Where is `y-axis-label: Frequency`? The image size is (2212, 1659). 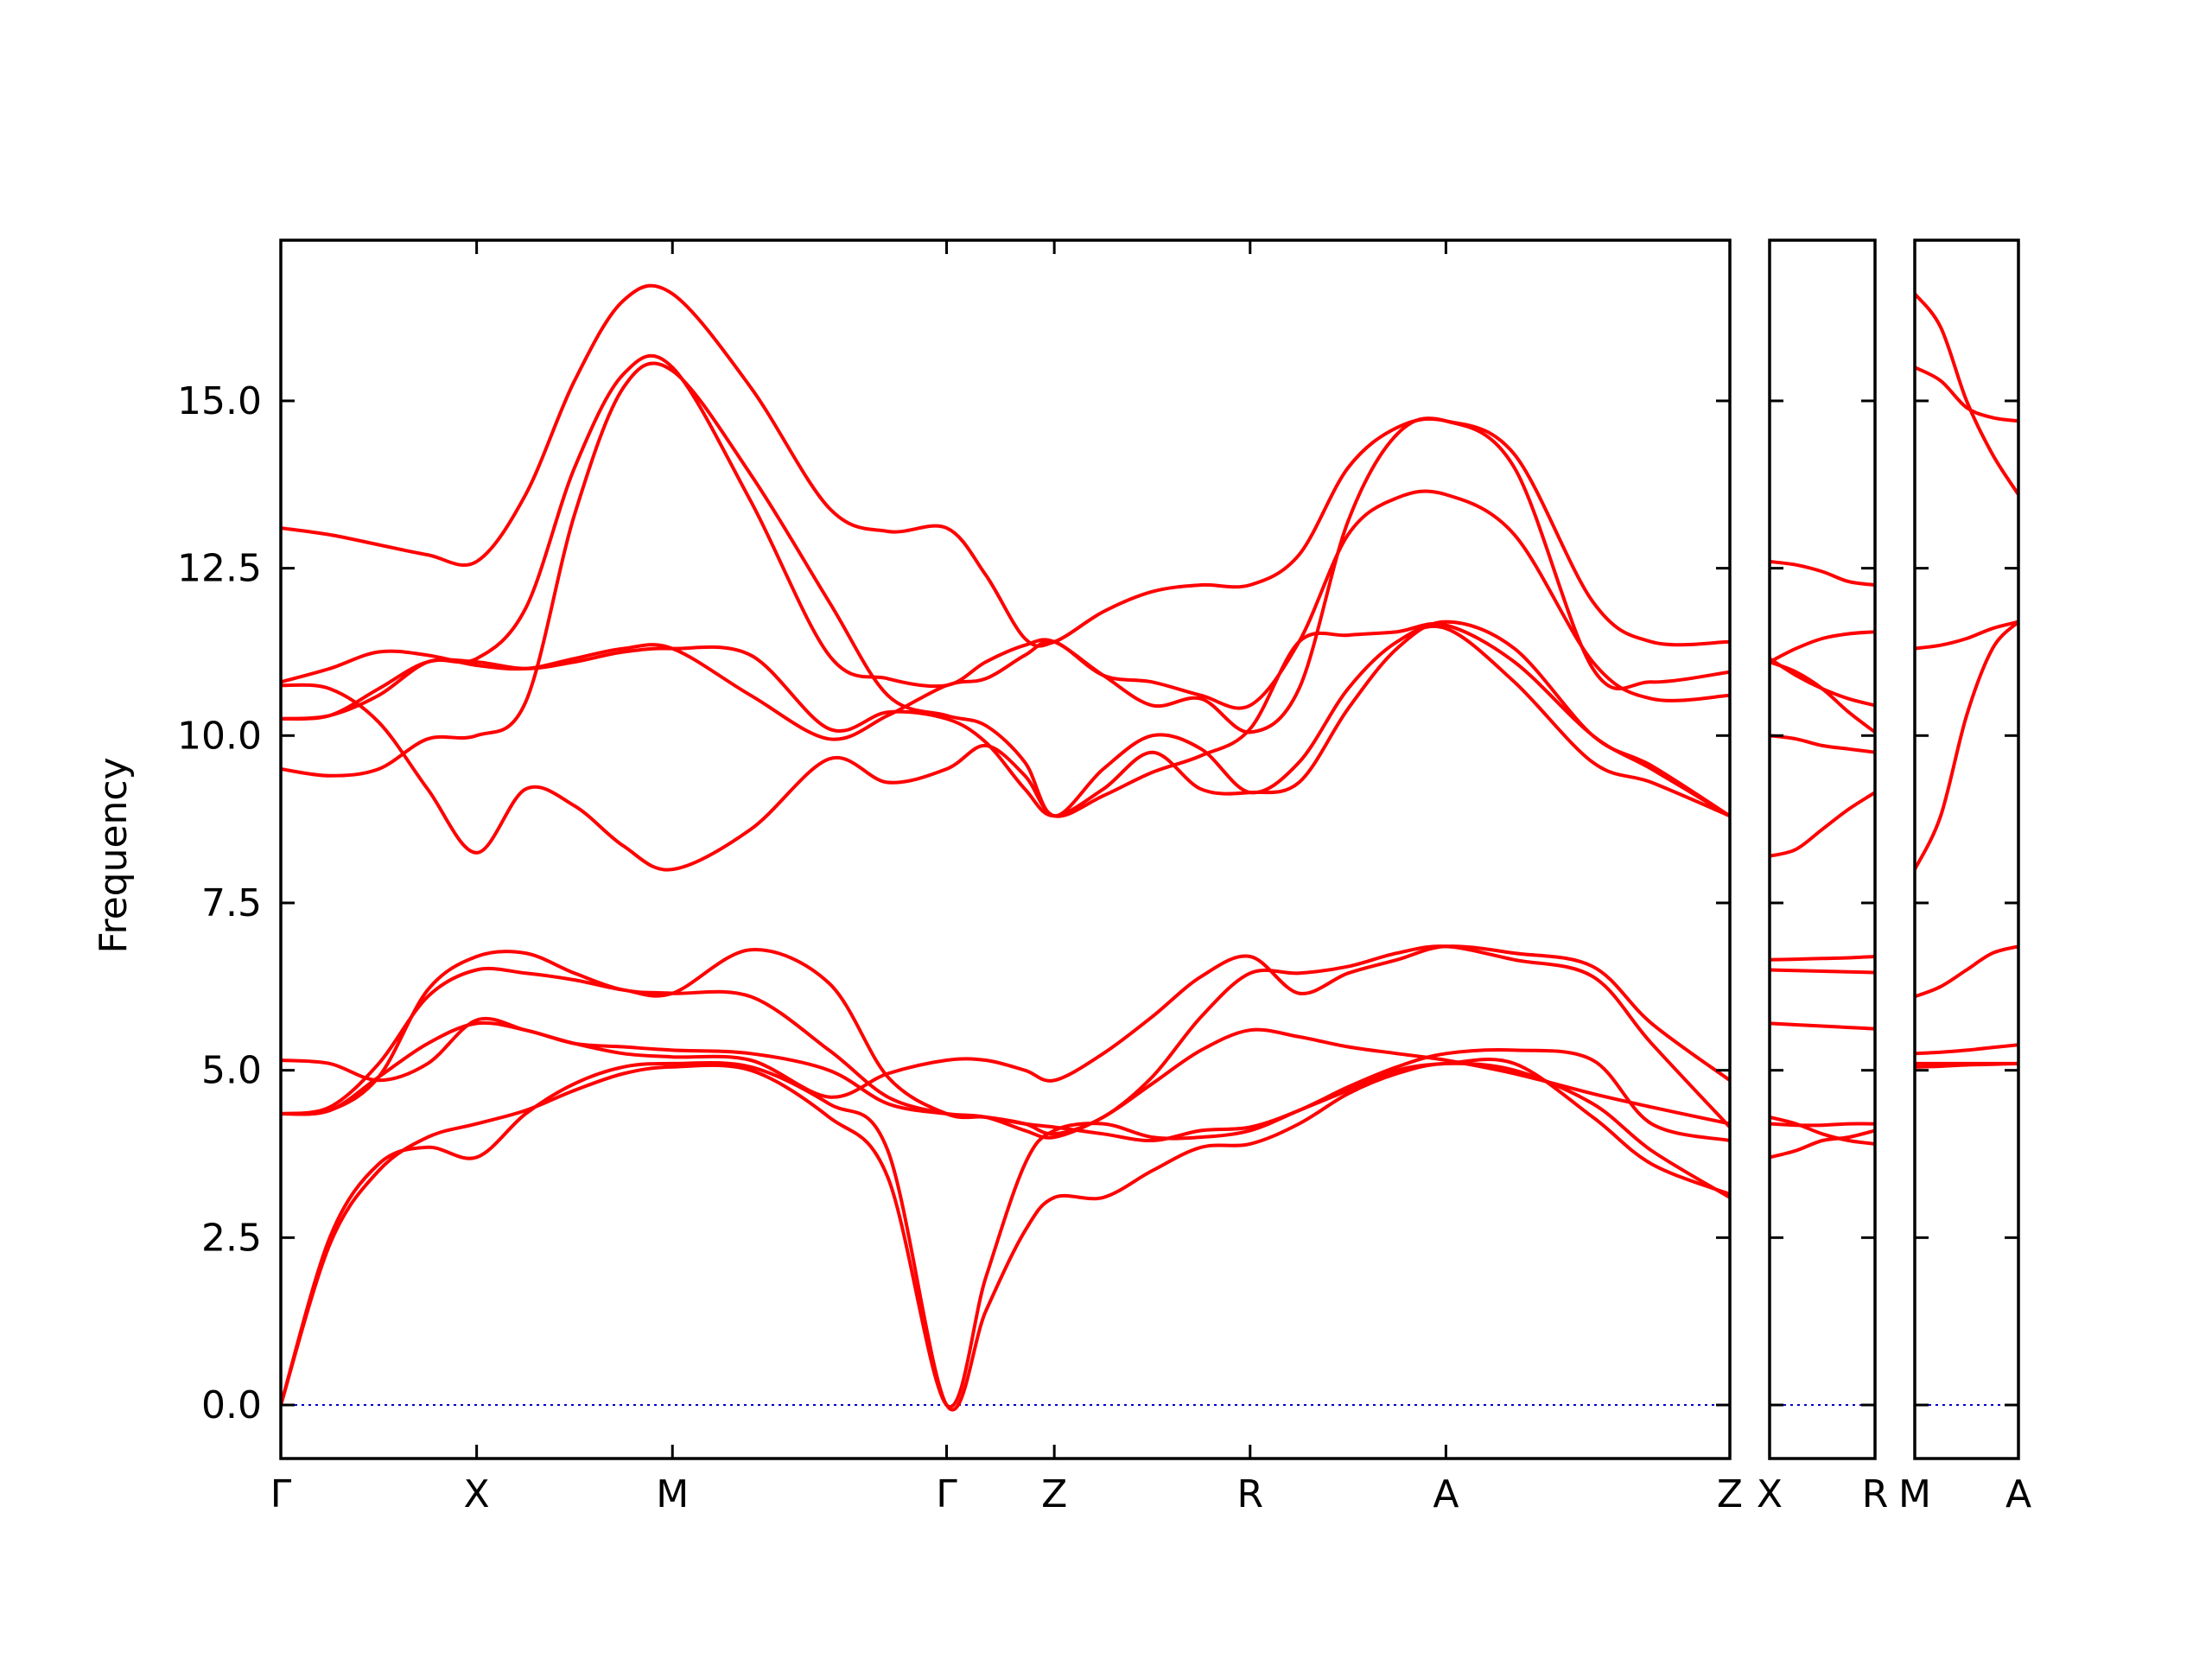
y-axis-label: Frequency is located at coordinates (114, 855).